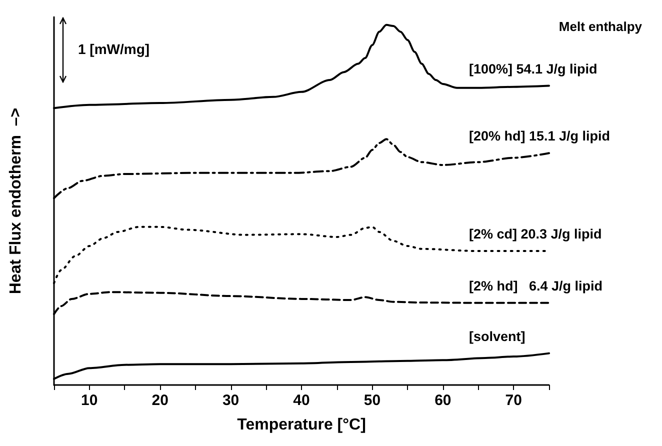  What do you see at coordinates (535, 234) in the screenshot?
I see `series-label: [2% cd] 20.3 J/g lipid` at bounding box center [535, 234].